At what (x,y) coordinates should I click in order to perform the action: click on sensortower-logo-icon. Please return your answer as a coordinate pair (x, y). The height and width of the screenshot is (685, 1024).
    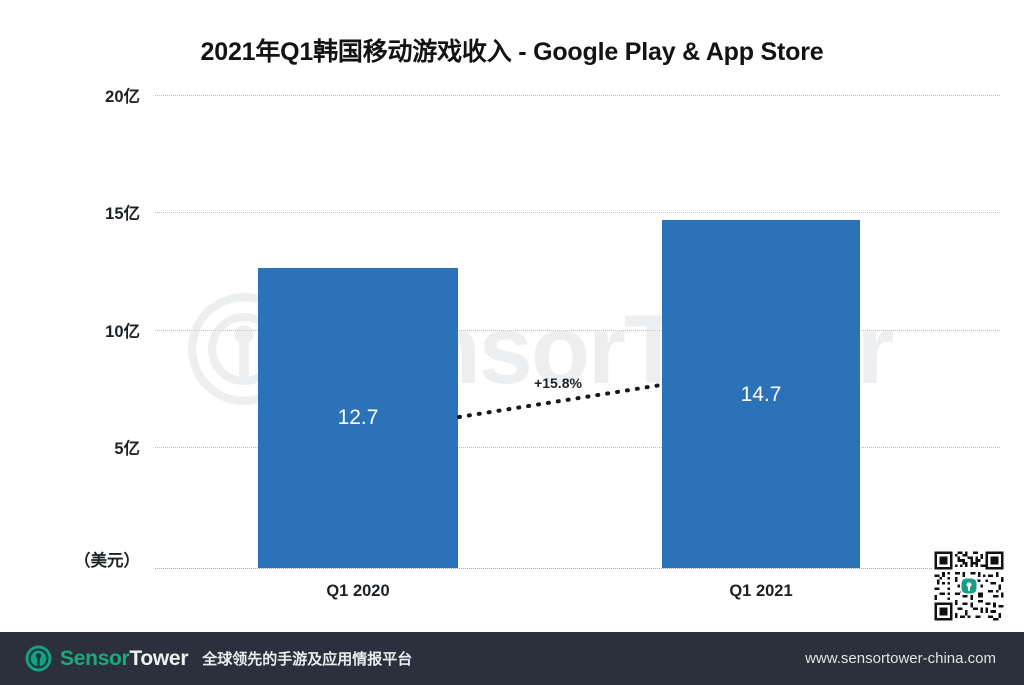
    Looking at the image, I should click on (38, 658).